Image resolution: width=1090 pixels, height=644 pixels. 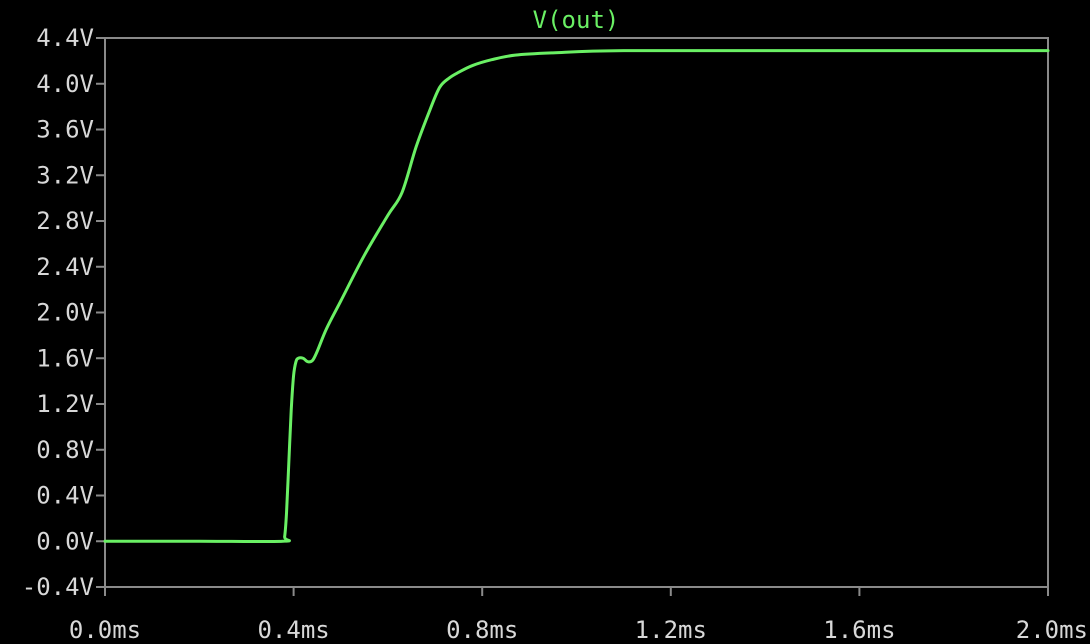 What do you see at coordinates (1052, 630) in the screenshot?
I see `x-tick-label: 2.0ms` at bounding box center [1052, 630].